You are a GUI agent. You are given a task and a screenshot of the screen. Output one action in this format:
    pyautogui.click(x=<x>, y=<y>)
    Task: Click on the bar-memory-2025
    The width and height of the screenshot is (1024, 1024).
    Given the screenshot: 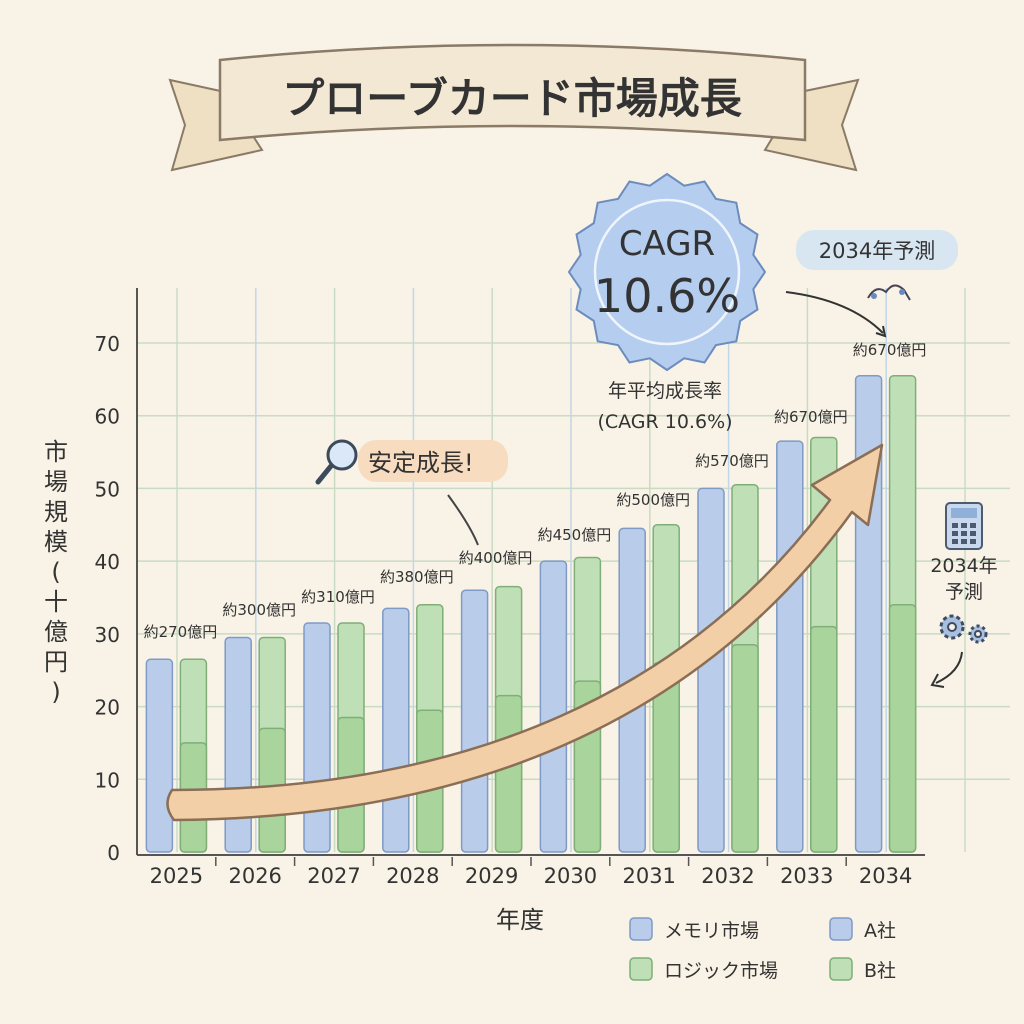 What is the action you would take?
    pyautogui.click(x=159, y=755)
    